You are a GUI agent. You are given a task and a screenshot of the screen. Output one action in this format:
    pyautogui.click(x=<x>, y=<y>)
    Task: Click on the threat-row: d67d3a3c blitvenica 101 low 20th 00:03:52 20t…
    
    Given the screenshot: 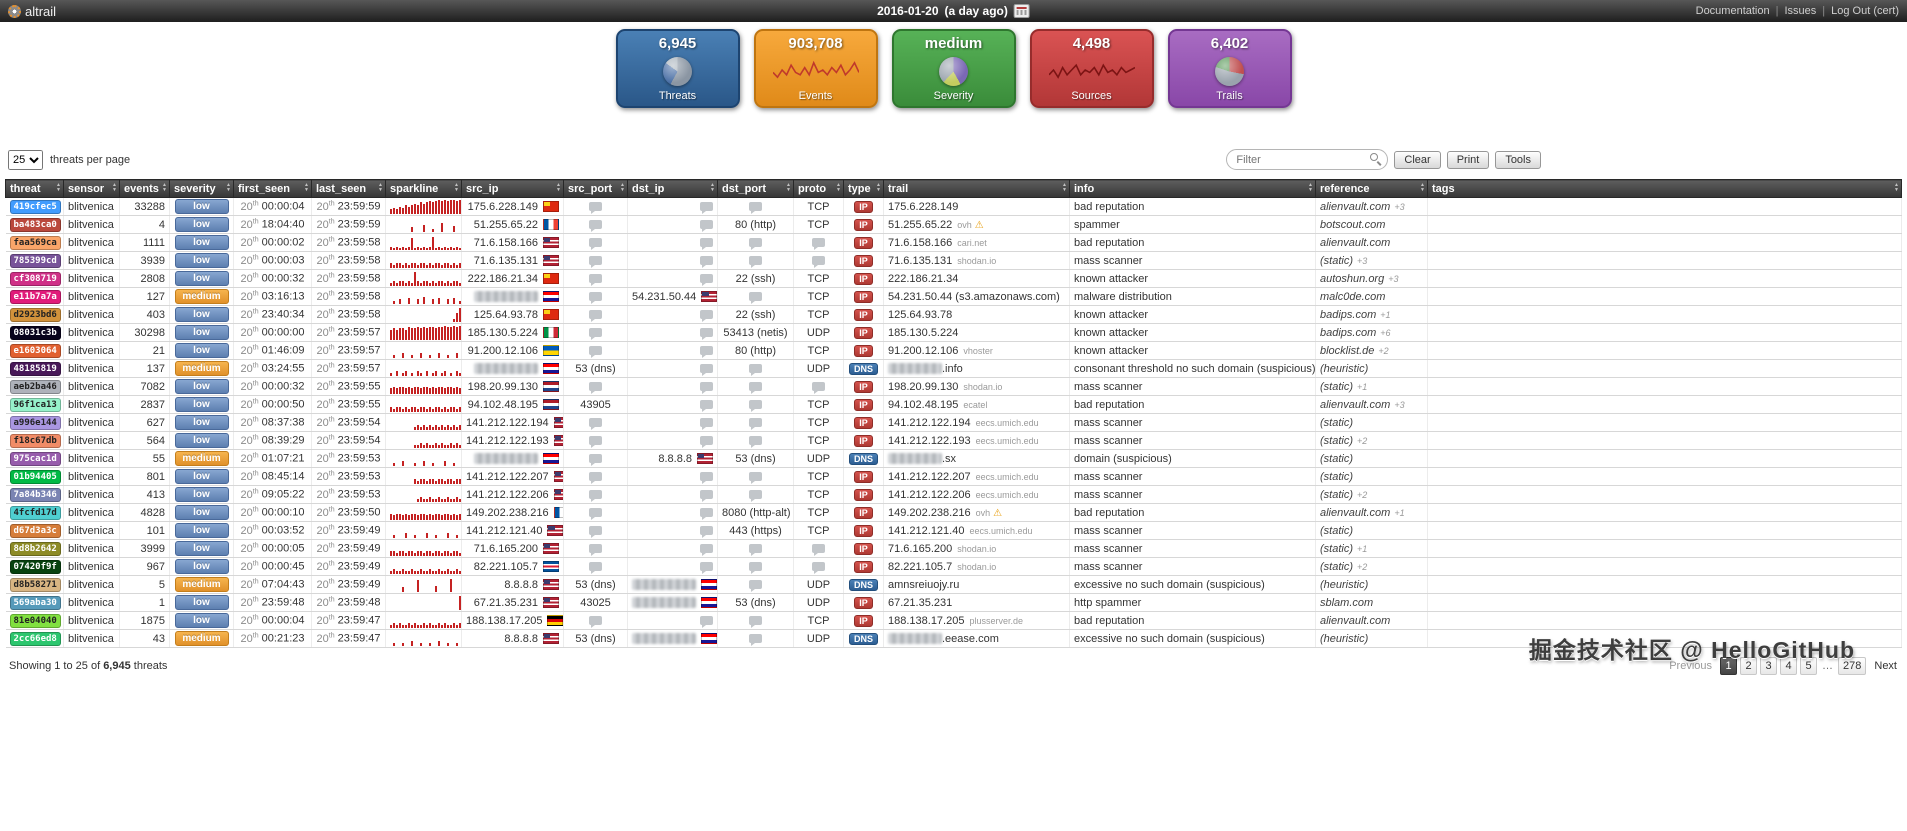 What is the action you would take?
    pyautogui.click(x=953, y=530)
    